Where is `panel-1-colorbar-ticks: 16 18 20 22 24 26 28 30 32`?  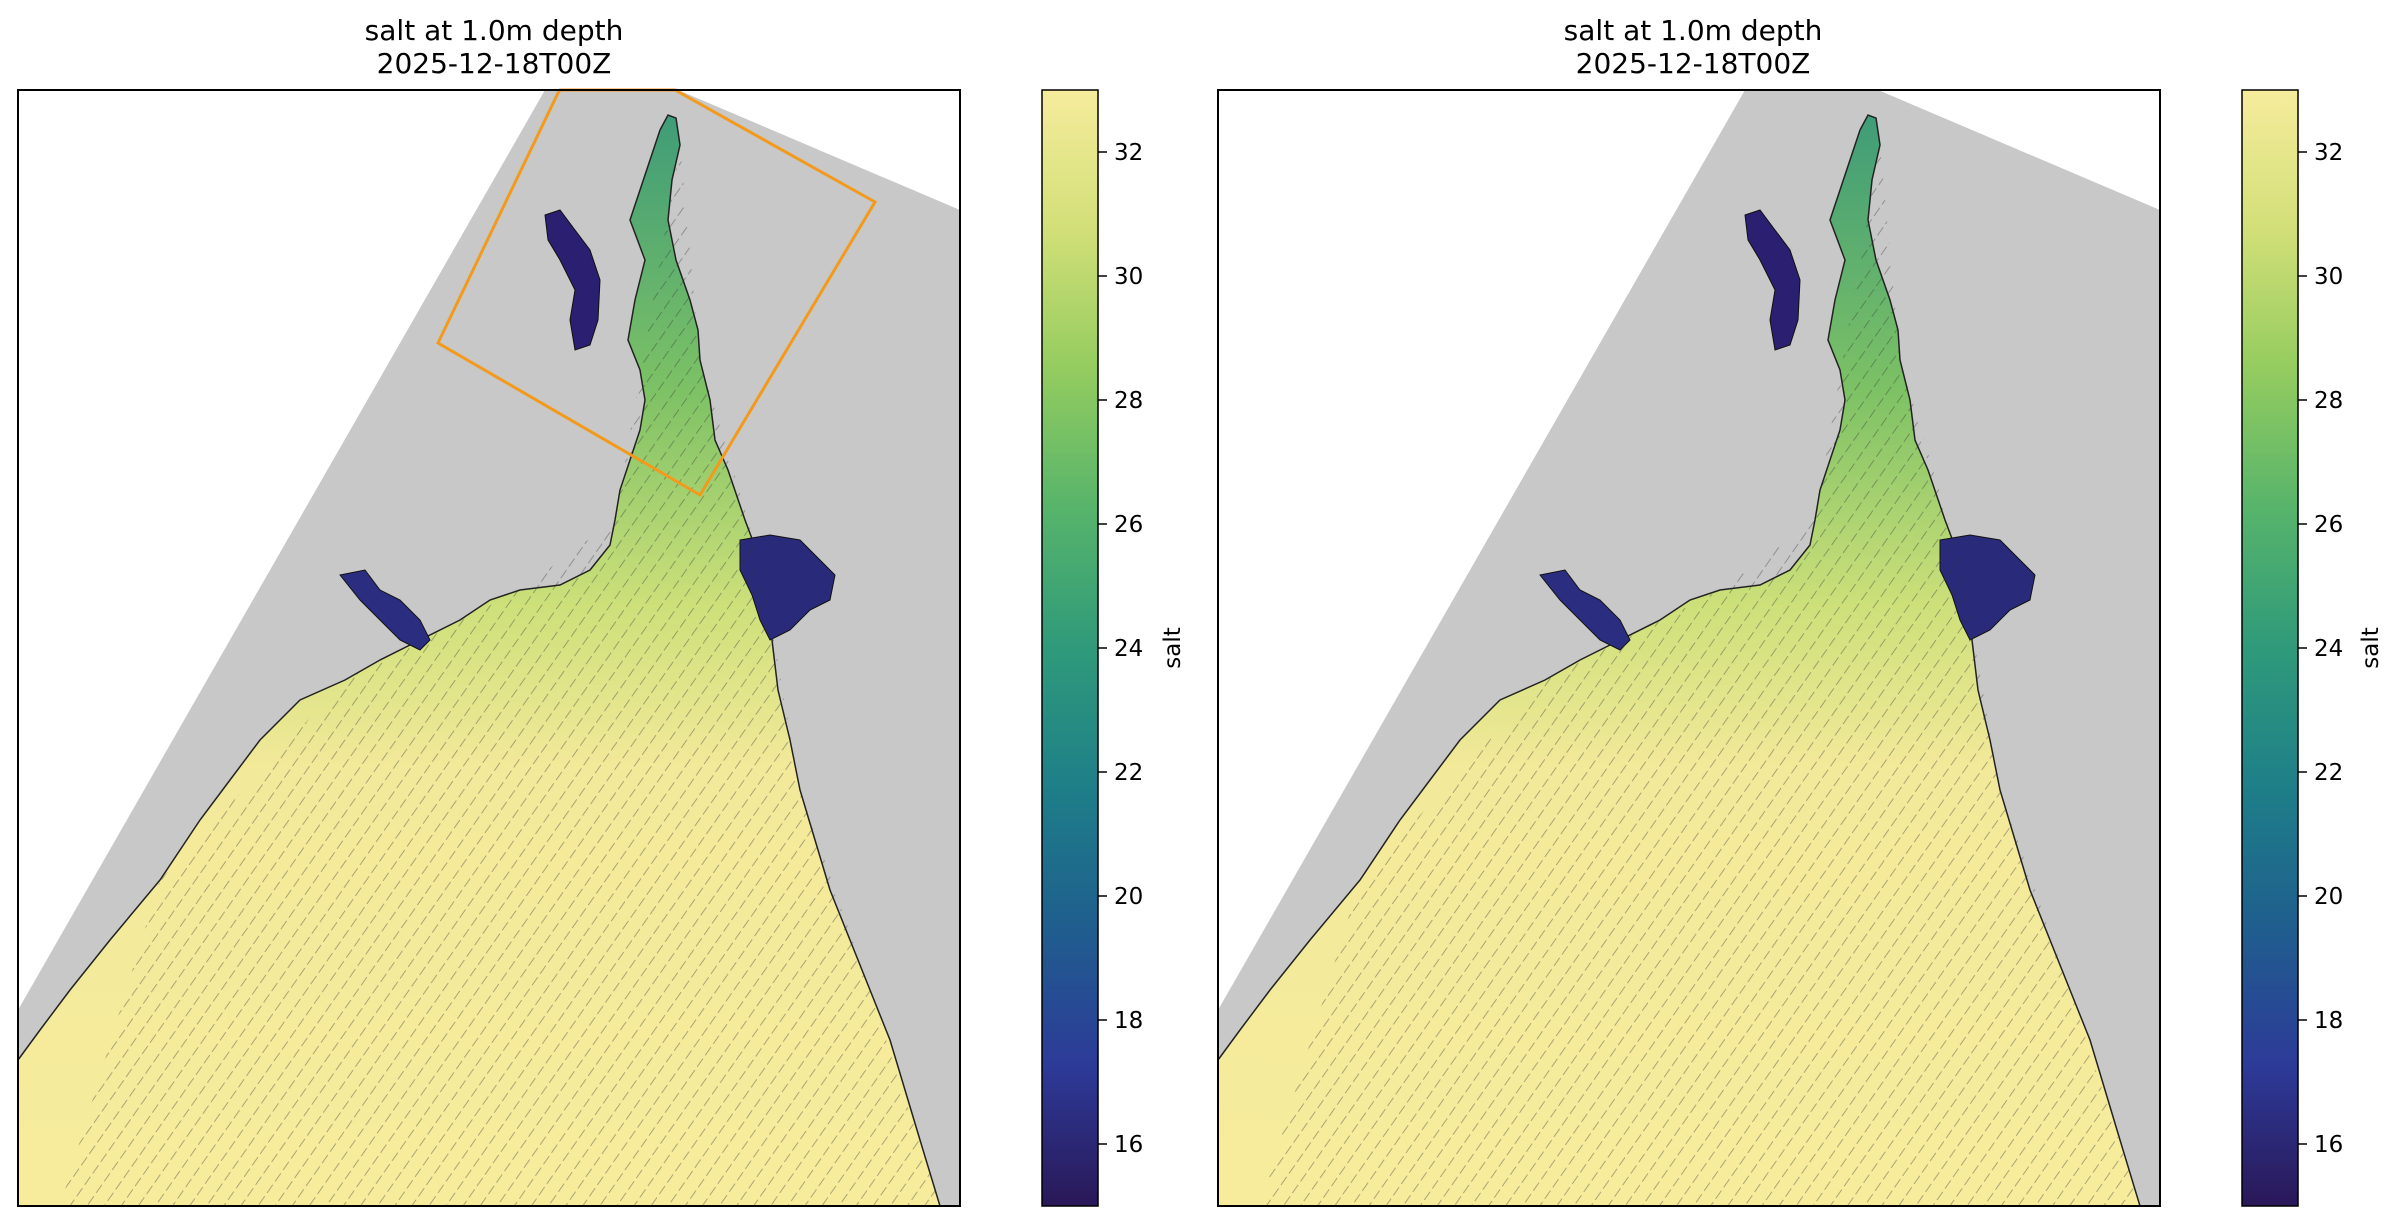
panel-1-colorbar-ticks: 16 18 20 22 24 26 28 30 32 is located at coordinates (1120, 649).